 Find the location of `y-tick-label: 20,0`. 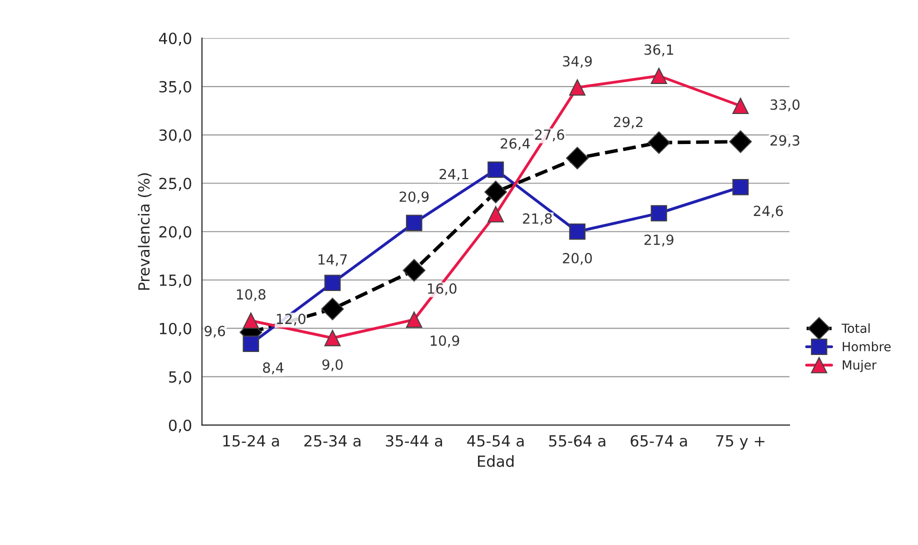

y-tick-label: 20,0 is located at coordinates (175, 233).